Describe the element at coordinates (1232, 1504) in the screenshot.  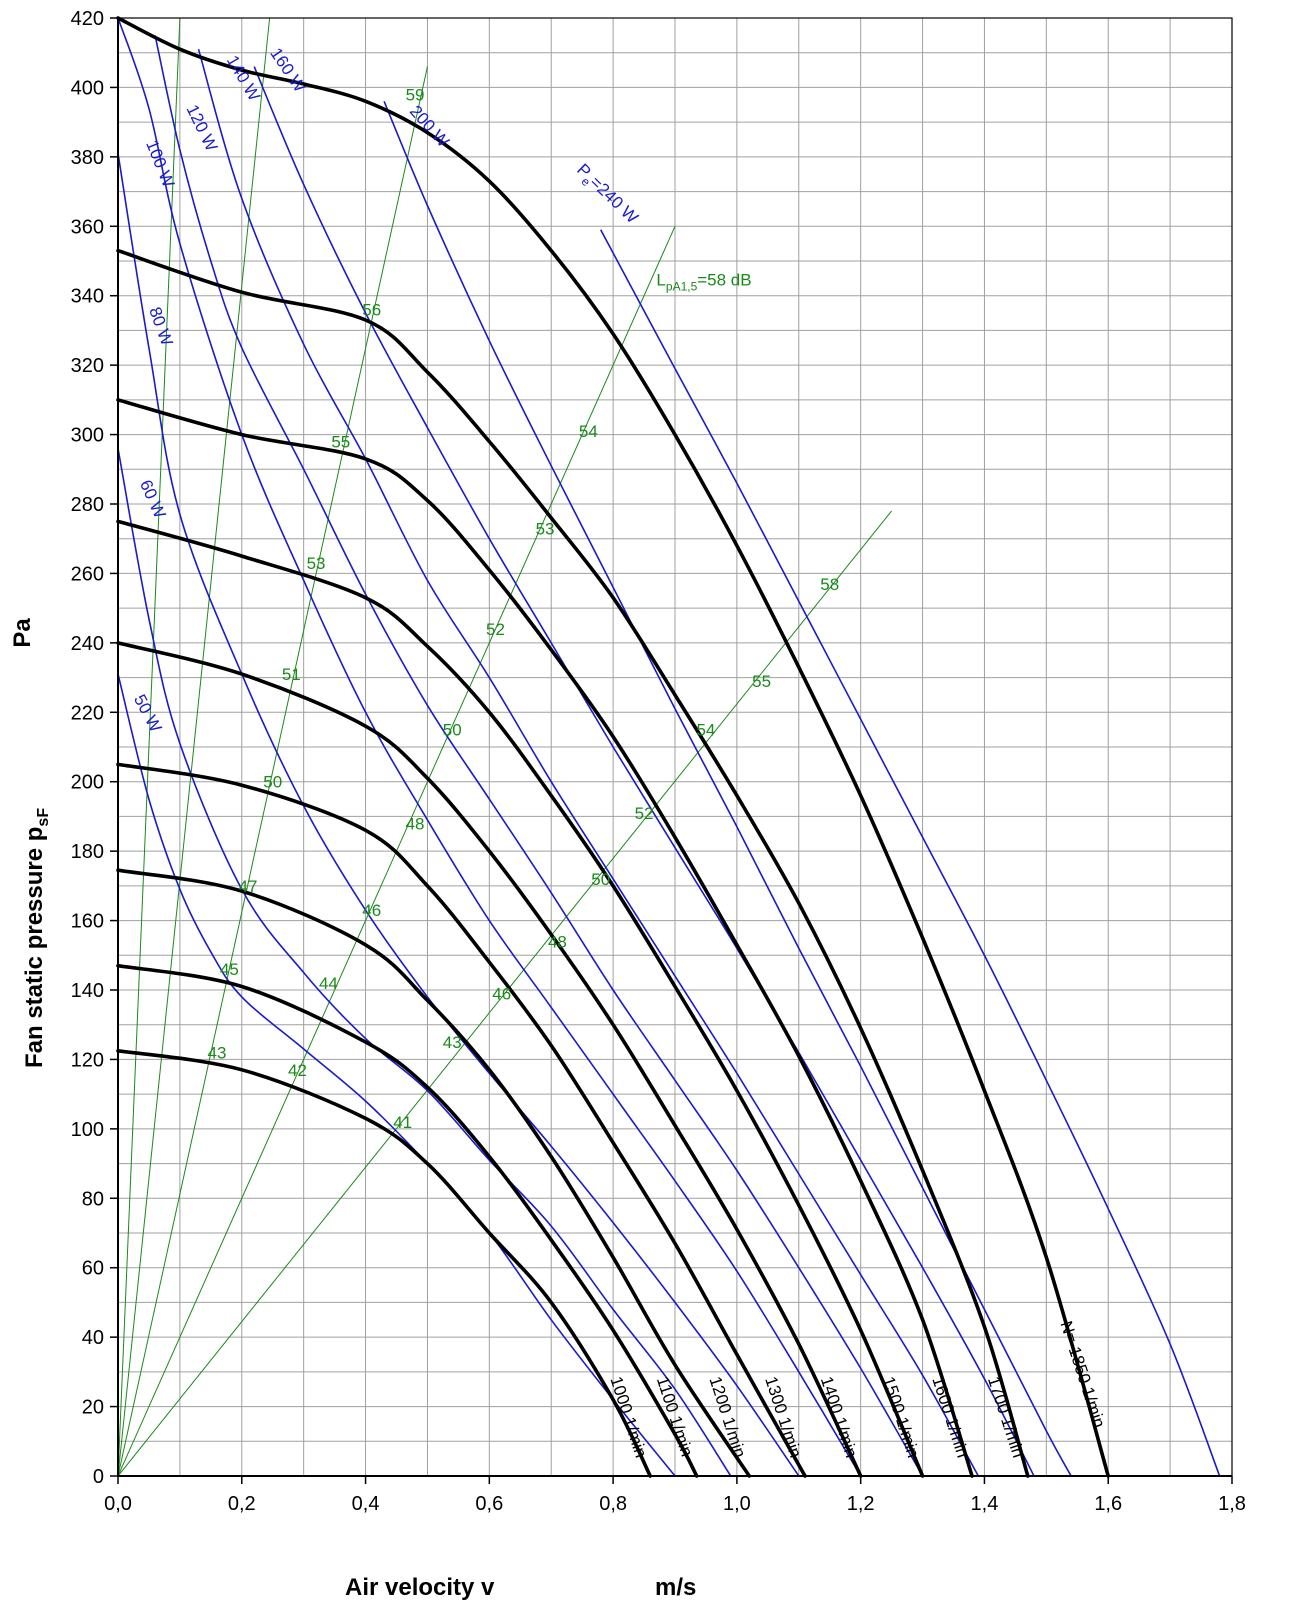
I see `x-tick-label: 1,8` at that location.